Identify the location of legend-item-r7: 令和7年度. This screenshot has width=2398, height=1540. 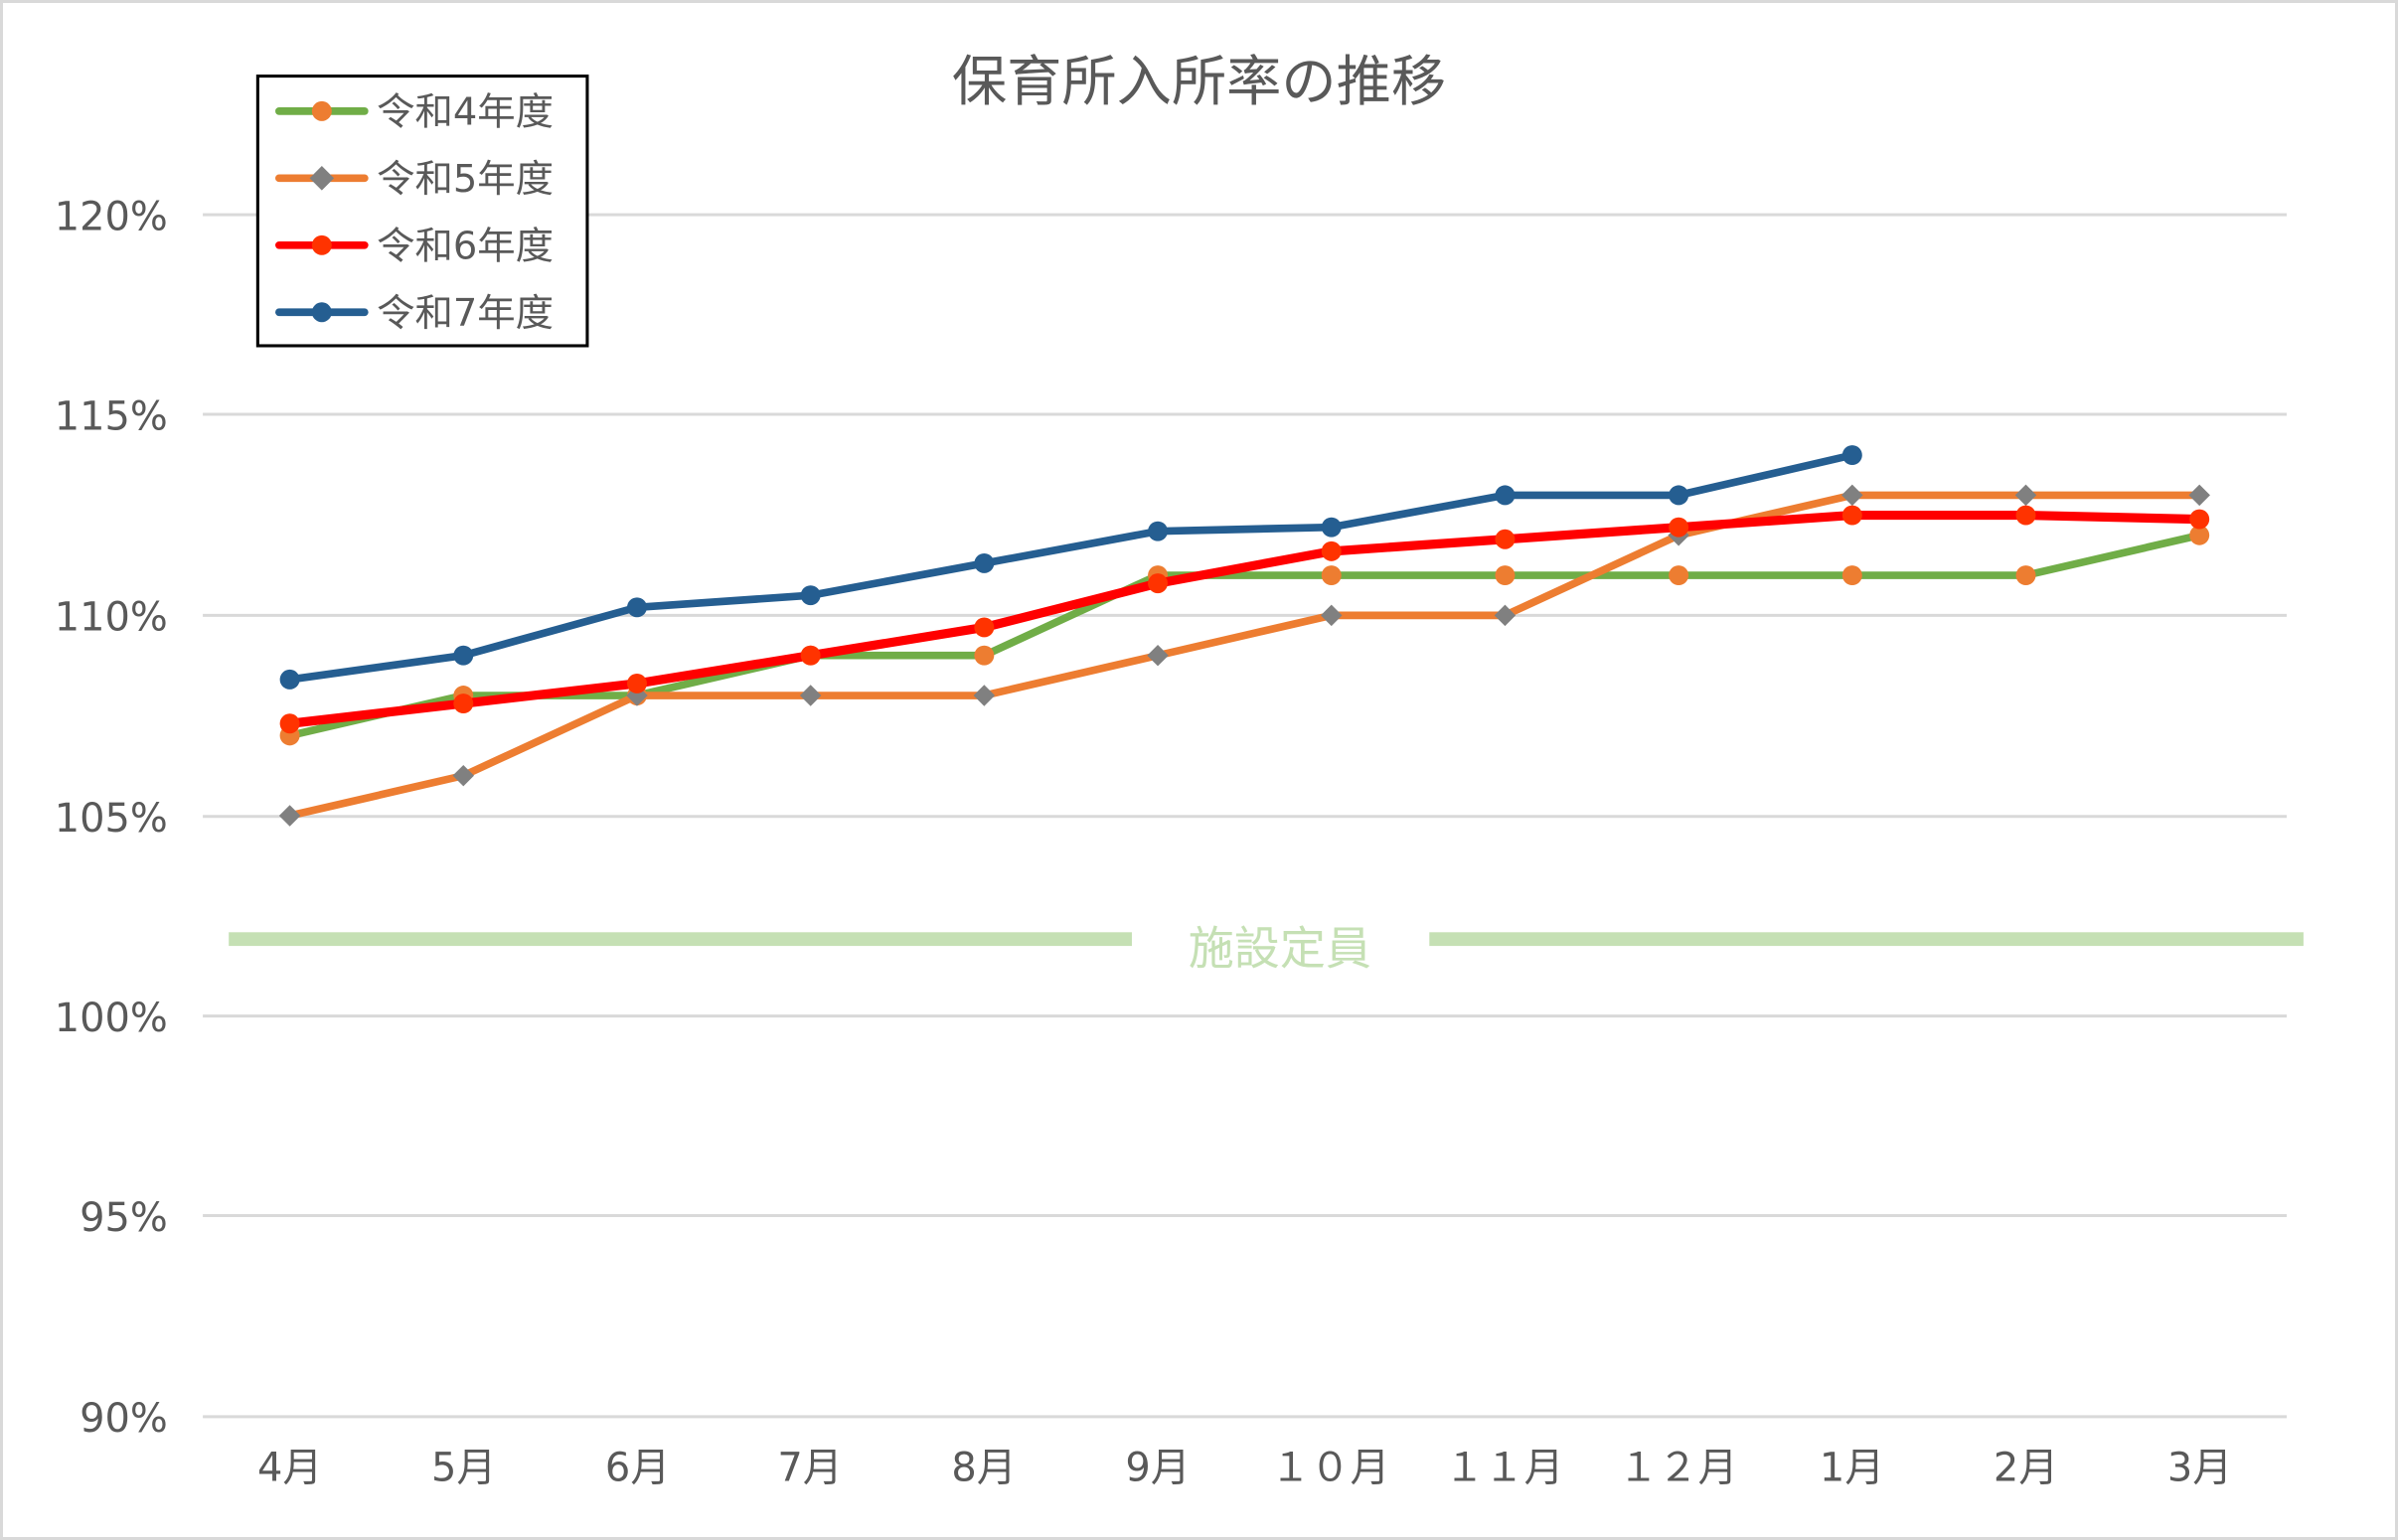
(414, 313).